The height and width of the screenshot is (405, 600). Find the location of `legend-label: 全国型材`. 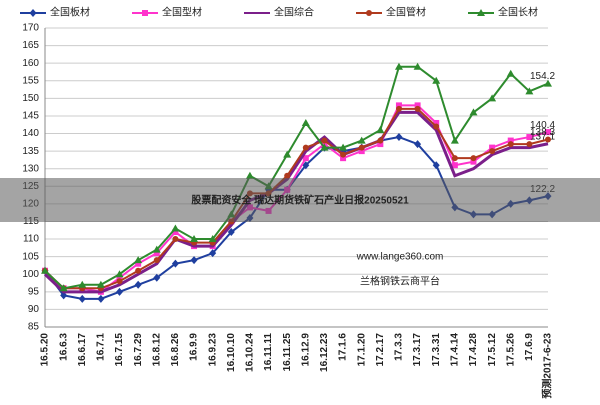

legend-label: 全国型材 is located at coordinates (182, 12).